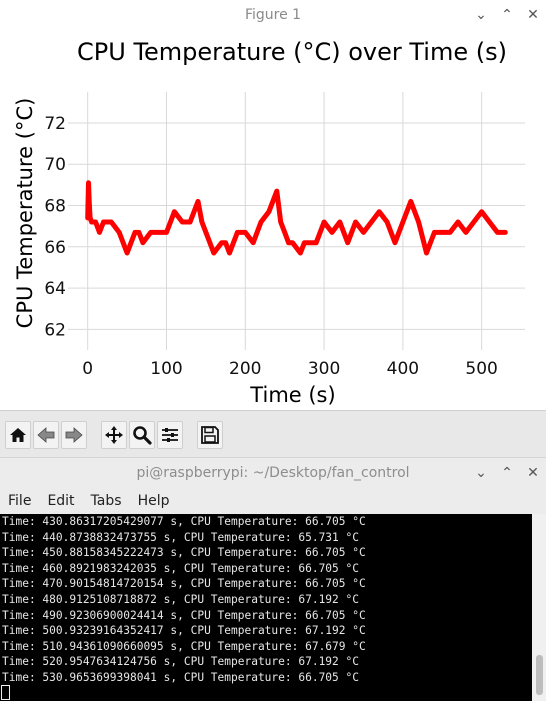  I want to click on y-tick-label: 70, so click(55, 165).